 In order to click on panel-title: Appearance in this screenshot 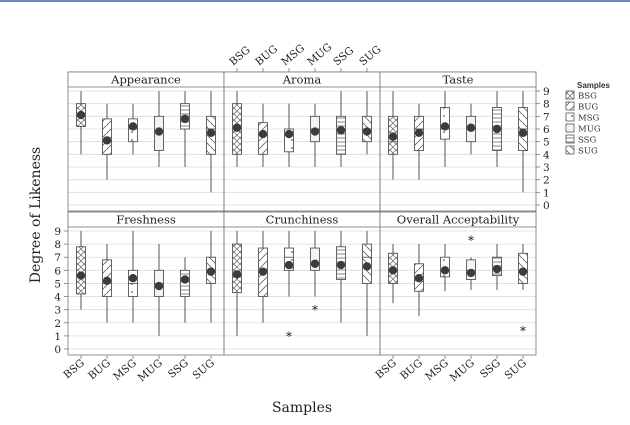, I will do `click(145, 80)`.